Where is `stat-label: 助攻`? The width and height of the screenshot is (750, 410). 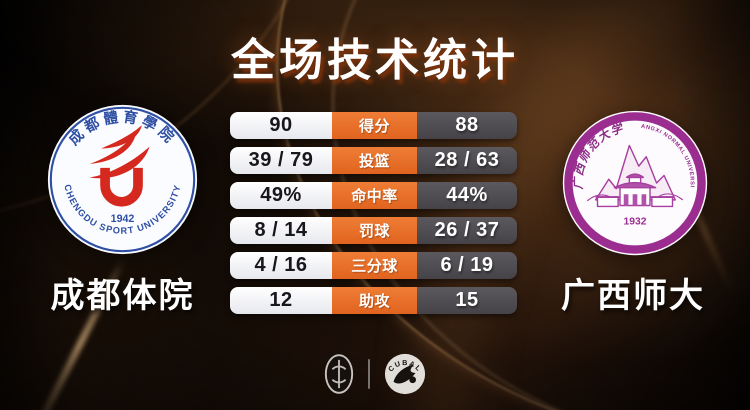
stat-label: 助攻 is located at coordinates (374, 300).